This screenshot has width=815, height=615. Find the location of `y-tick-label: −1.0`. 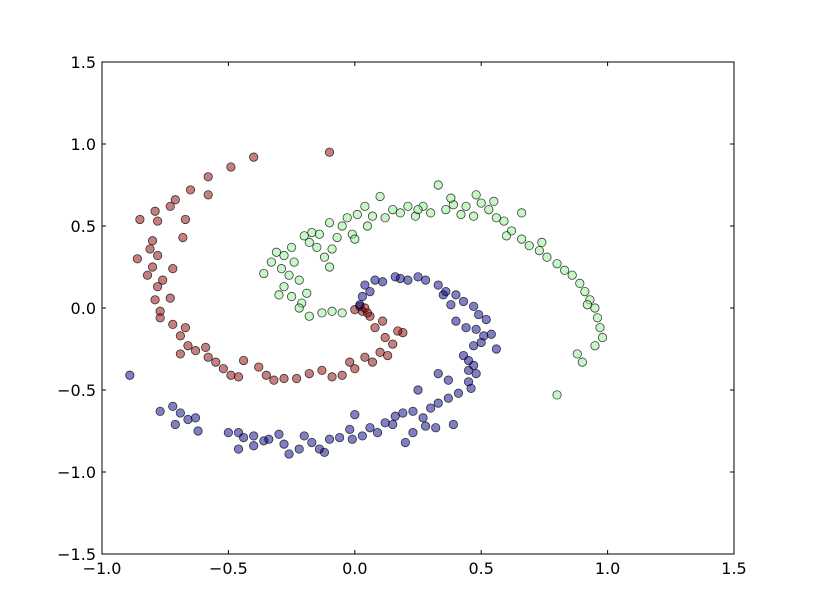

y-tick-label: −1.0 is located at coordinates (76, 472).